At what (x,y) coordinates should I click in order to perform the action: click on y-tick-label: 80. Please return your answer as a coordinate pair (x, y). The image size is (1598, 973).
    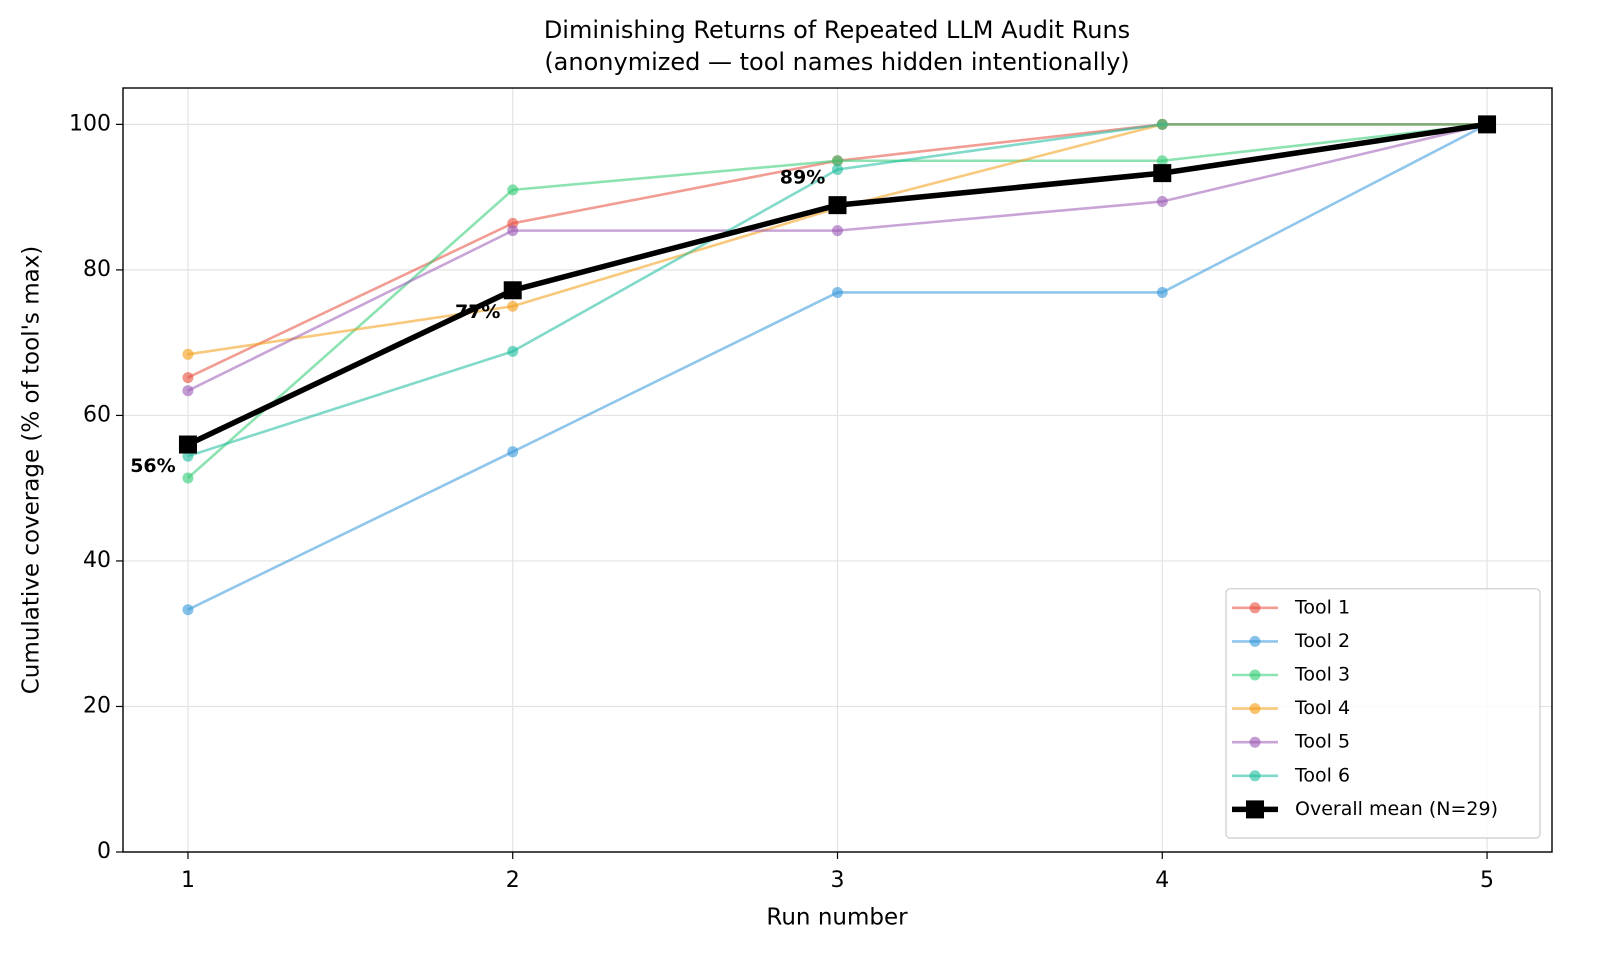
    Looking at the image, I should click on (97, 269).